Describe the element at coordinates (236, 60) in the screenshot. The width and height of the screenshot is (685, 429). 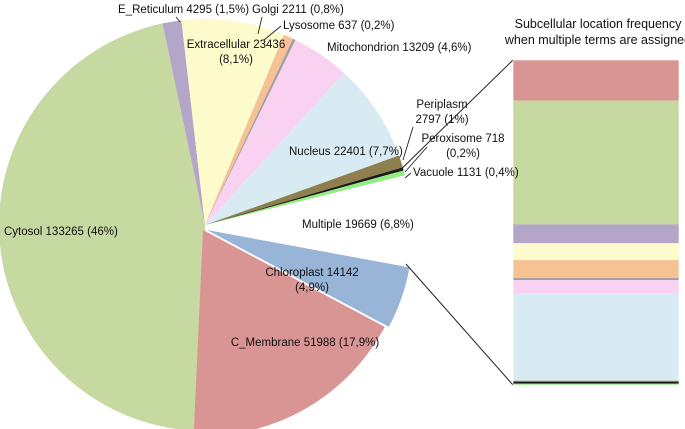
I see `pie-label-extracellular-line-2: (8,1%)` at that location.